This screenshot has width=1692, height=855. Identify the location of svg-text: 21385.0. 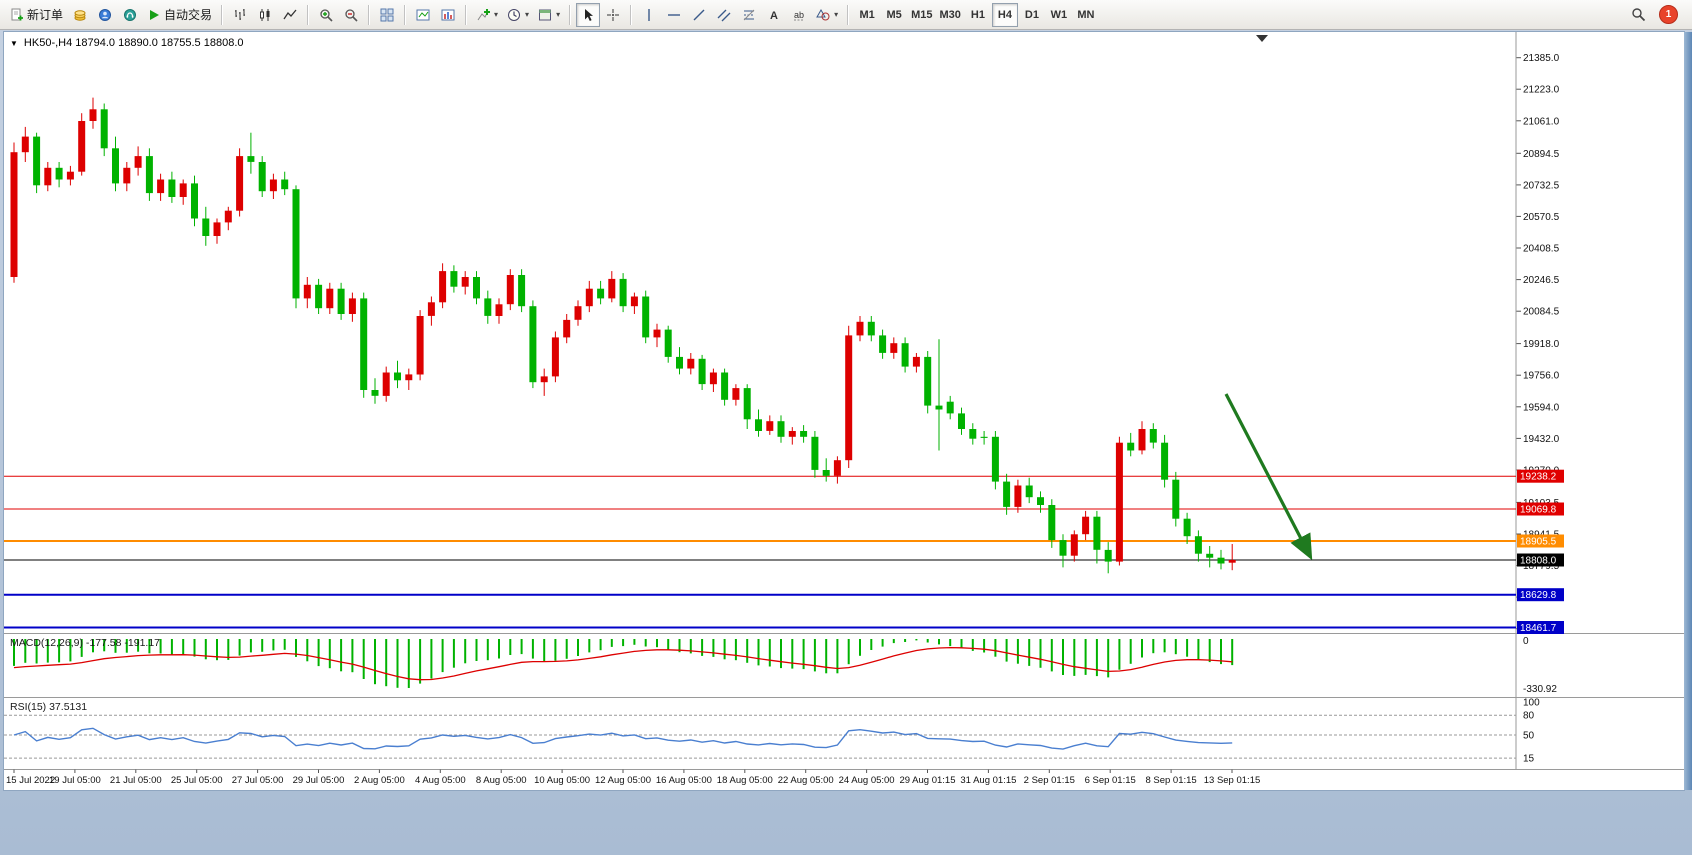
(1541, 58).